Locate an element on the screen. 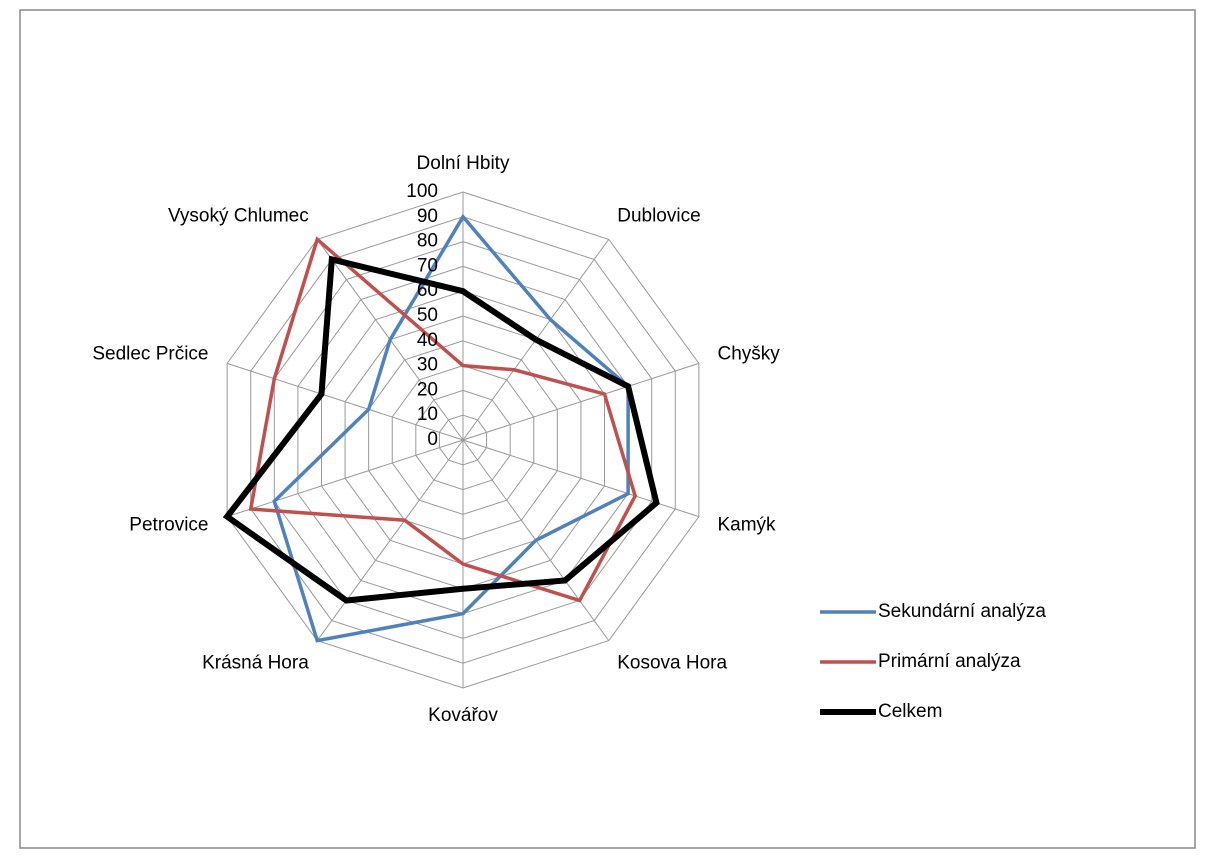 The image size is (1214, 868). category-label: Dolní Hbity is located at coordinates (463, 163).